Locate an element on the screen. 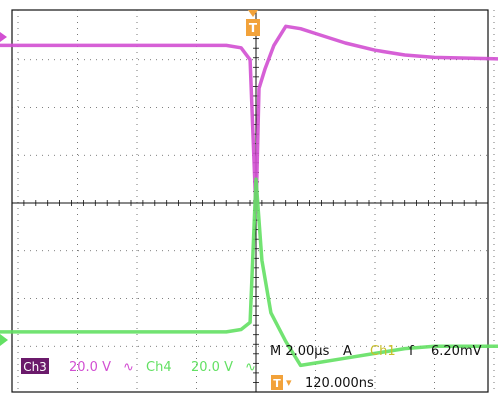 This screenshot has width=498, height=398. trigger-marker-bottom-text: T is located at coordinates (277, 383).